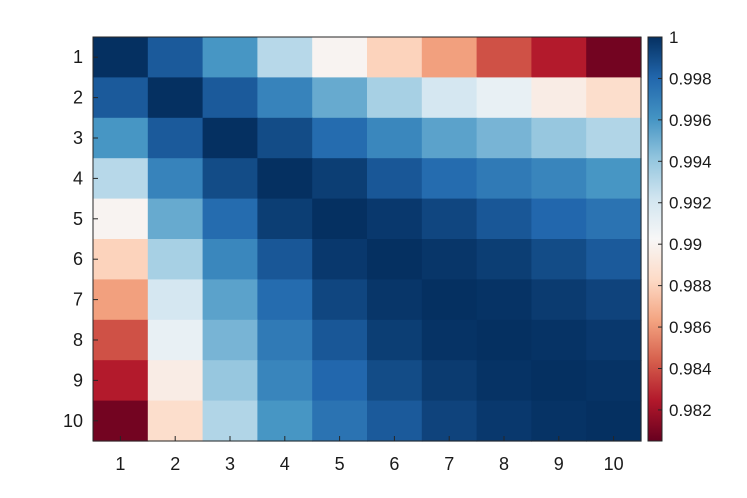  Describe the element at coordinates (121, 57) in the screenshot. I see `heatmap-cell-r1-c1` at that location.